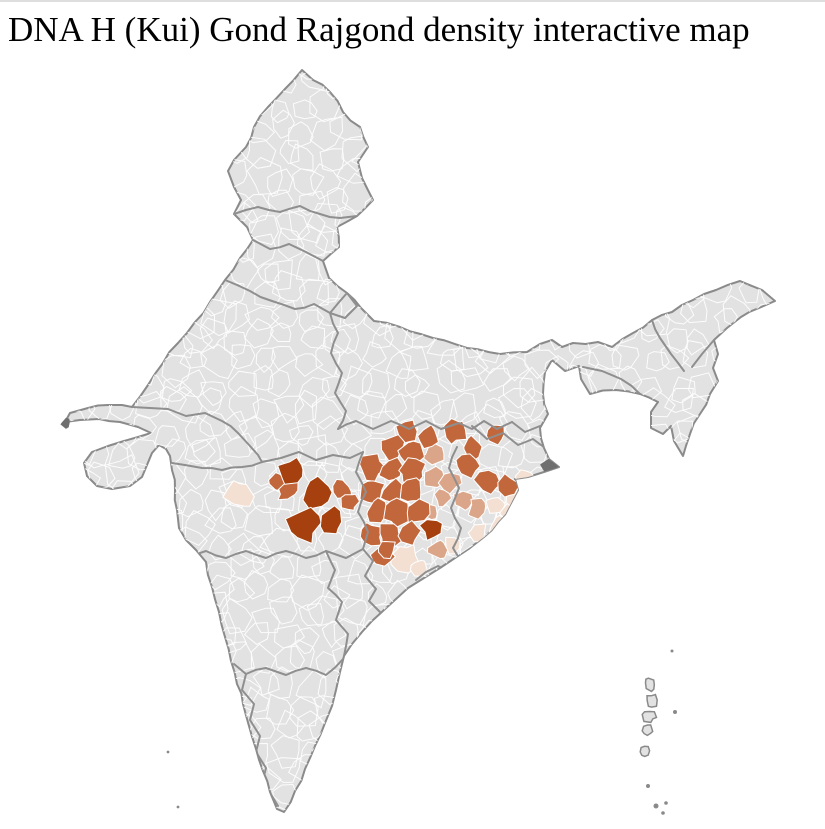  What do you see at coordinates (65, 423) in the screenshot?
I see `kutch-islet` at bounding box center [65, 423].